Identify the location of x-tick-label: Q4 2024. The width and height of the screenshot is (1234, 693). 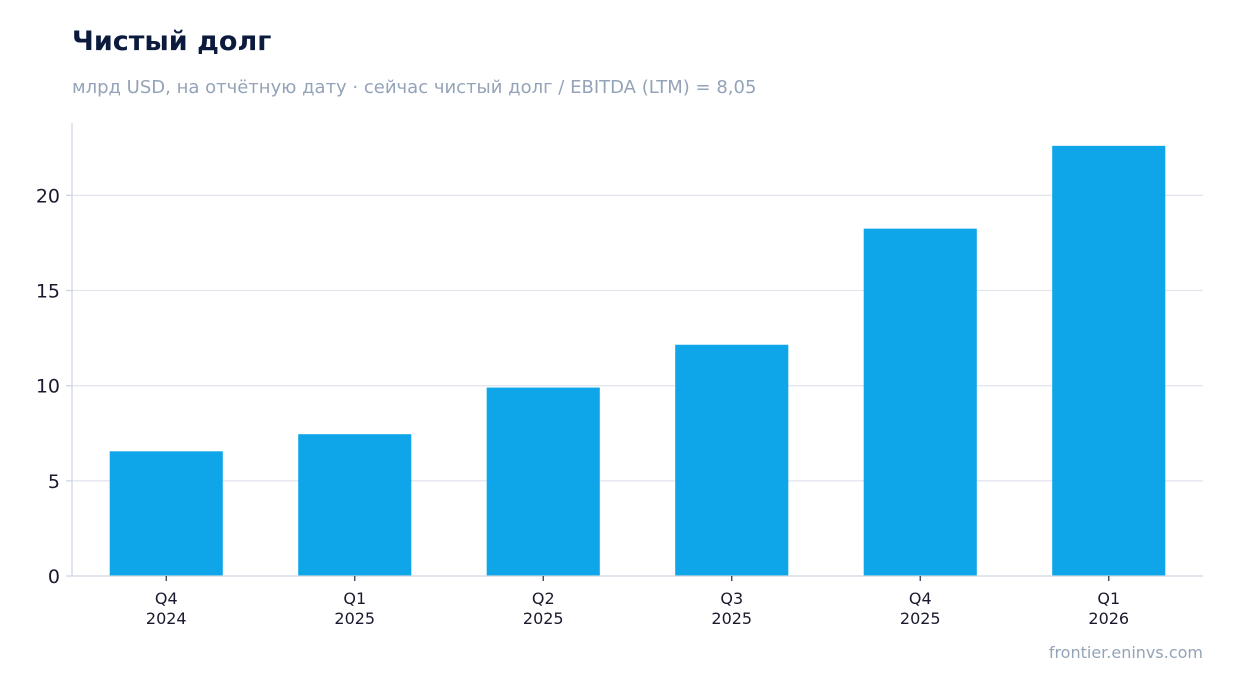
(166, 608).